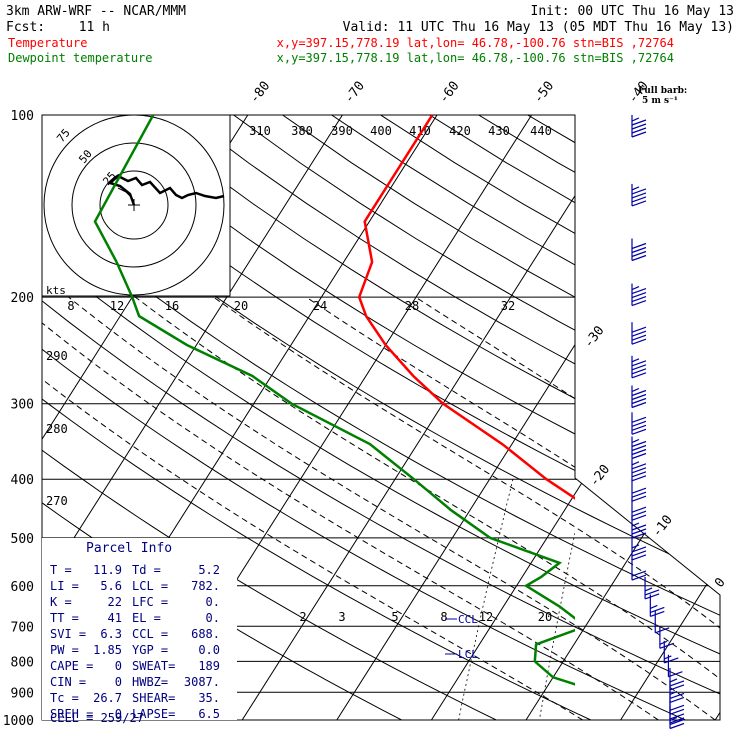 The height and width of the screenshot is (740, 740). What do you see at coordinates (22, 298) in the screenshot?
I see `pressure-label: 200` at bounding box center [22, 298].